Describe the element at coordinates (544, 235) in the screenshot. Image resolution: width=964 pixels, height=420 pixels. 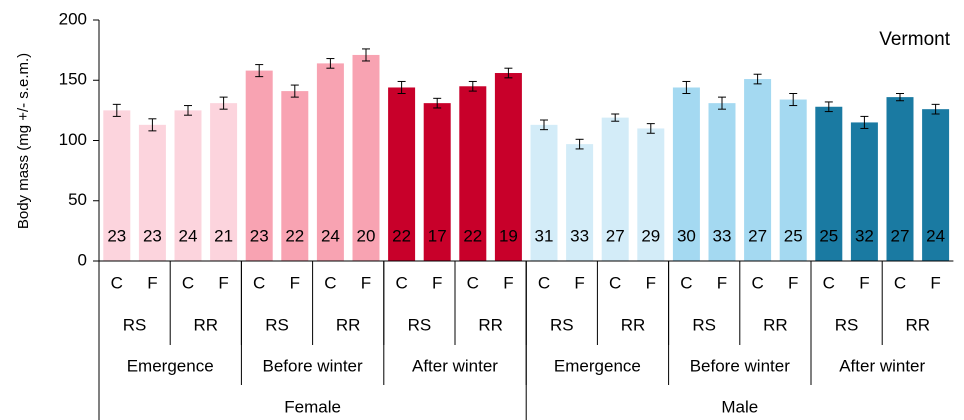
I see `sample-size: 31` at that location.